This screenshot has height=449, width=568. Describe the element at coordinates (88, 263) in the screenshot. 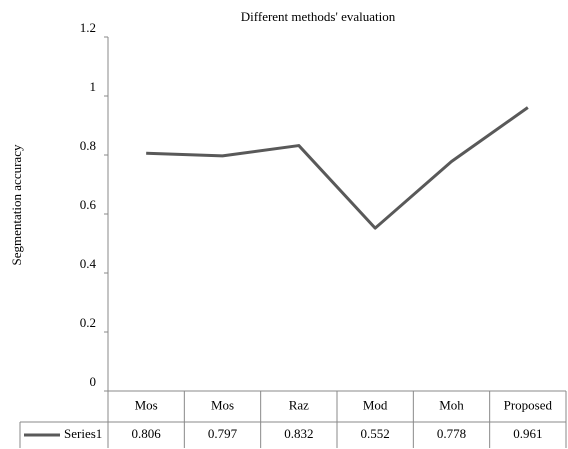

I see `y-tick-label: 0.4` at that location.